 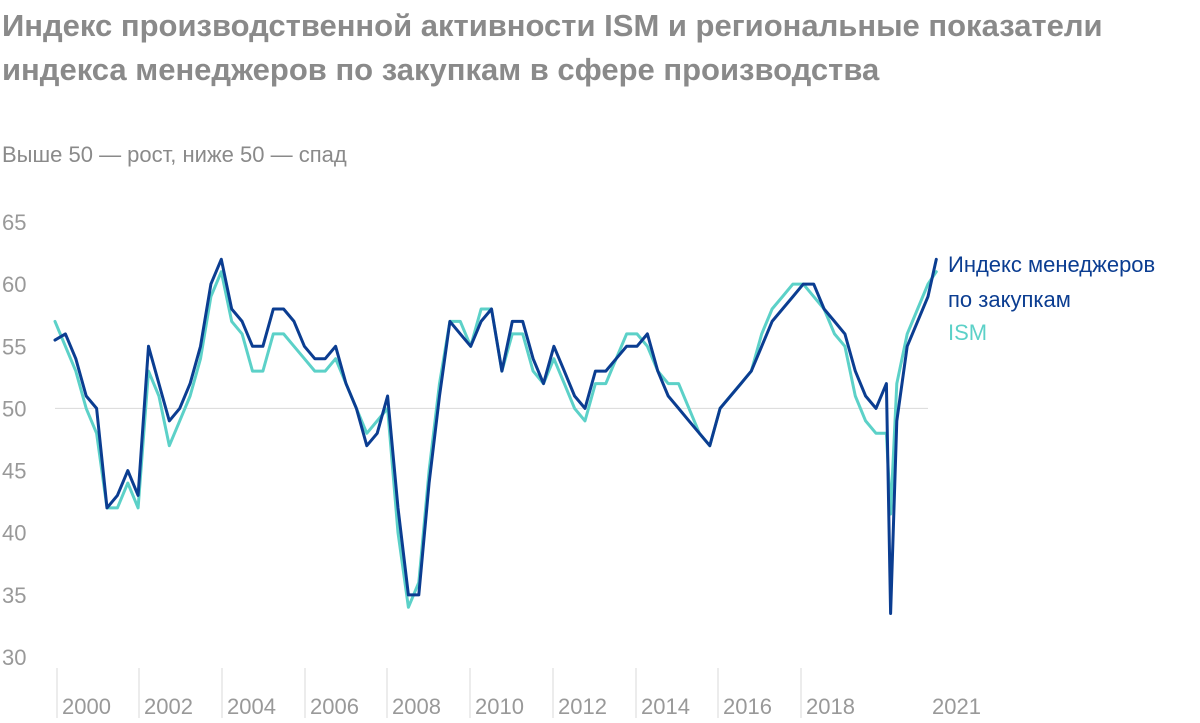 What do you see at coordinates (830, 706) in the screenshot?
I see `x-tick-label: 2018` at bounding box center [830, 706].